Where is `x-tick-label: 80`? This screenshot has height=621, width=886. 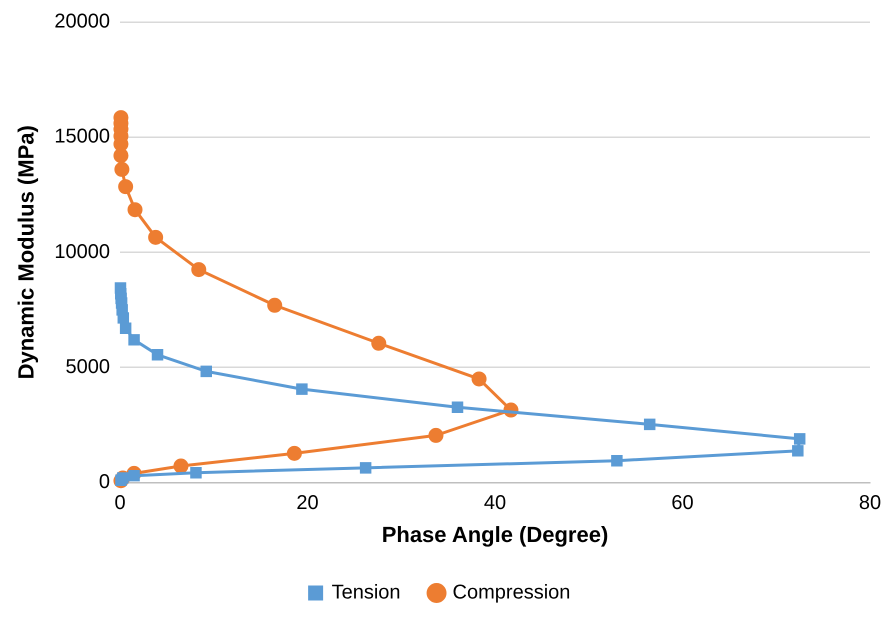 x-tick-label: 80 is located at coordinates (870, 503).